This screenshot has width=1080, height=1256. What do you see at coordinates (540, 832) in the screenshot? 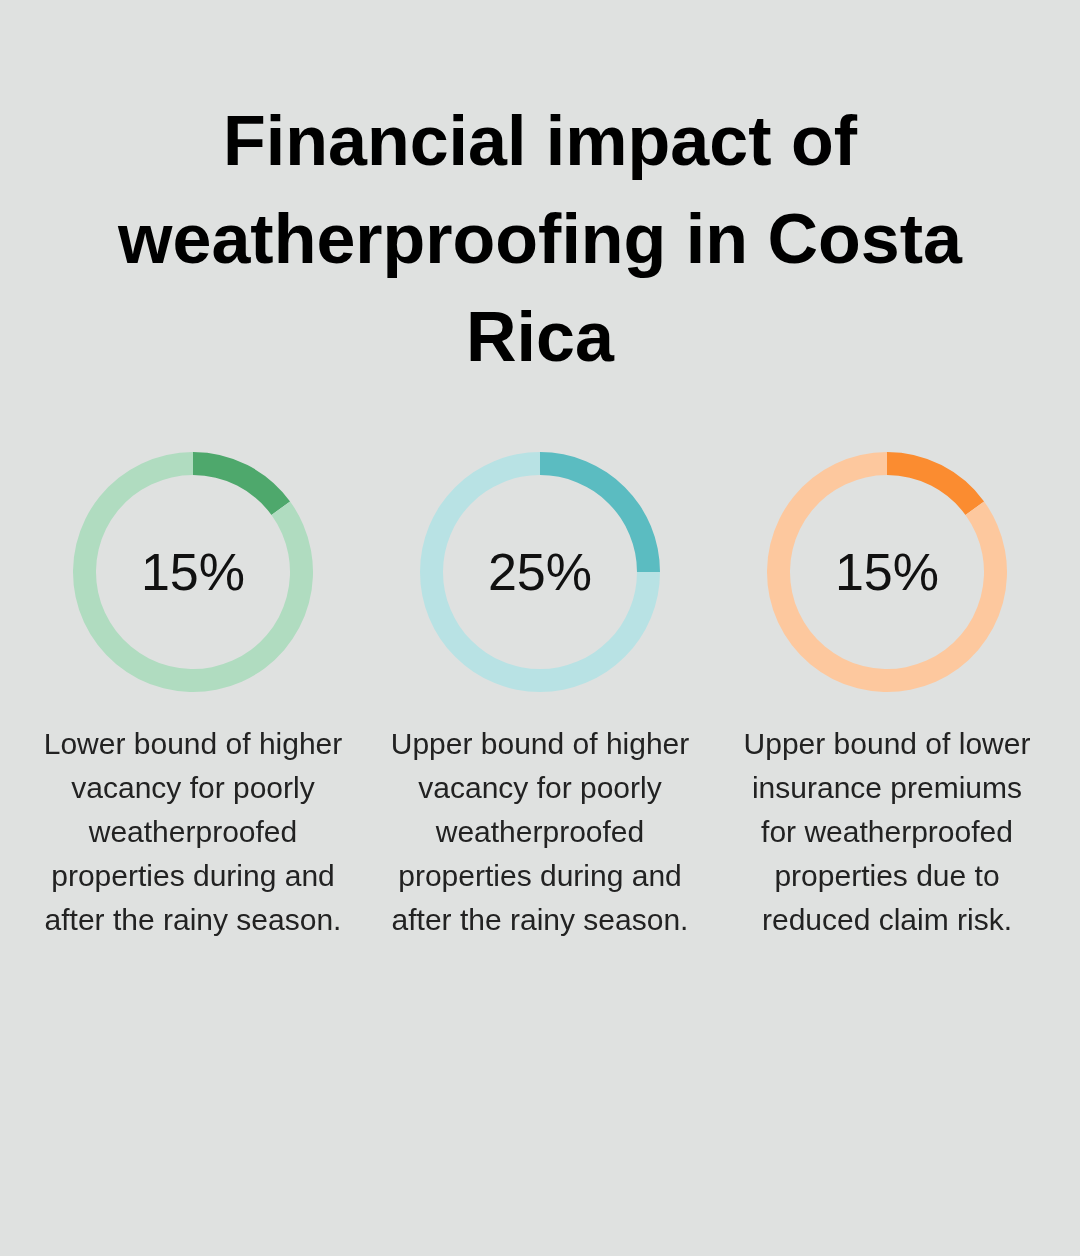
I see `text: Upper bound of higher vacancy for poorly weatherproofed properties during and after the rainy season.` at bounding box center [540, 832].